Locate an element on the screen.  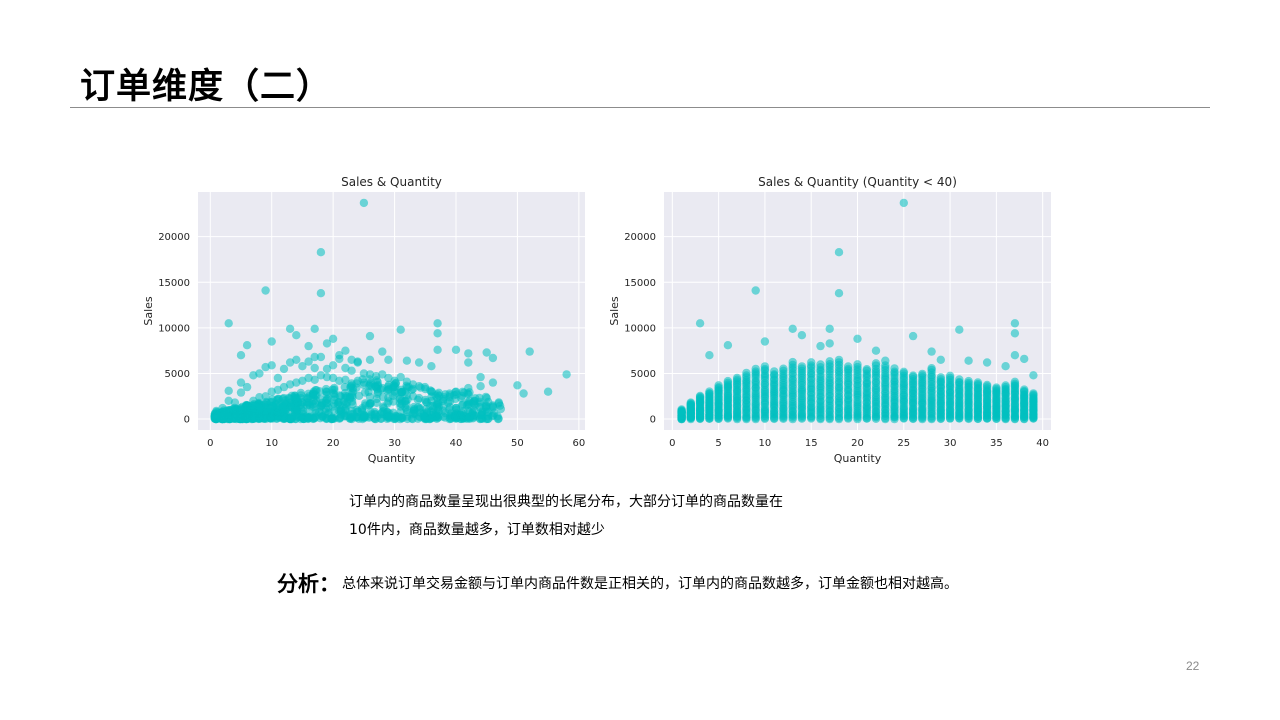
x-tick-label: 50 is located at coordinates (517, 443).